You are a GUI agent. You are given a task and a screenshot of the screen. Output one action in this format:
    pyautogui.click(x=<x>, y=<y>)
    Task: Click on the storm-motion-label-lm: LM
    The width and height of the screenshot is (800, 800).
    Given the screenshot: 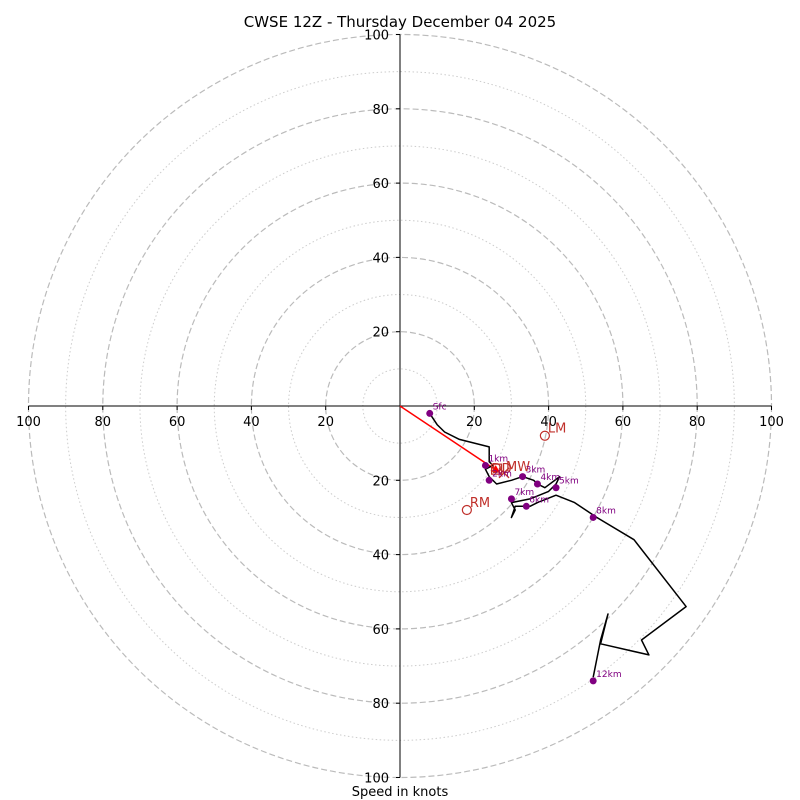 What is the action you would take?
    pyautogui.click(x=557, y=429)
    